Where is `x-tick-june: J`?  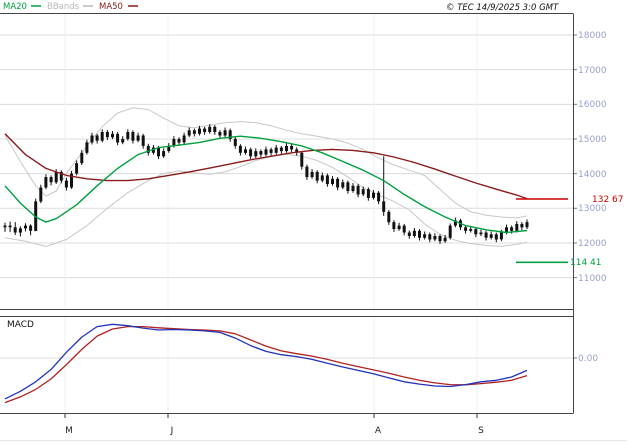
x-tick-june: J is located at coordinates (172, 431).